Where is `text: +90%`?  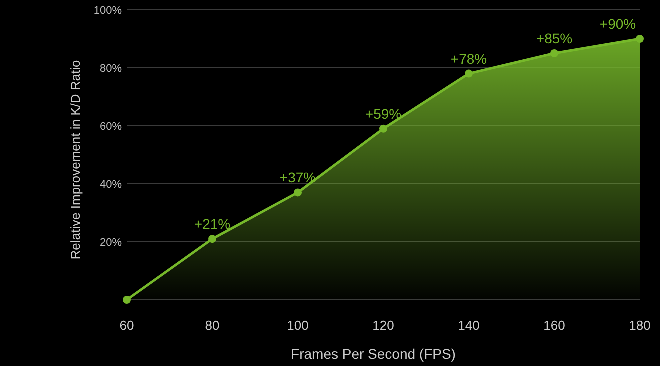
text: +90% is located at coordinates (618, 24).